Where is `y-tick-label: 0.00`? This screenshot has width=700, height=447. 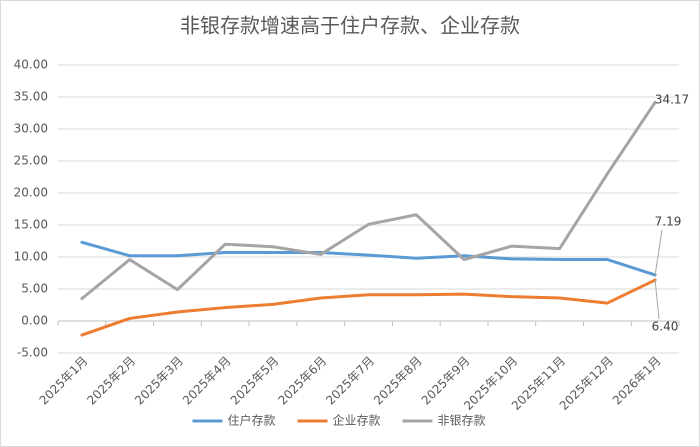 y-tick-label: 0.00 is located at coordinates (34, 321).